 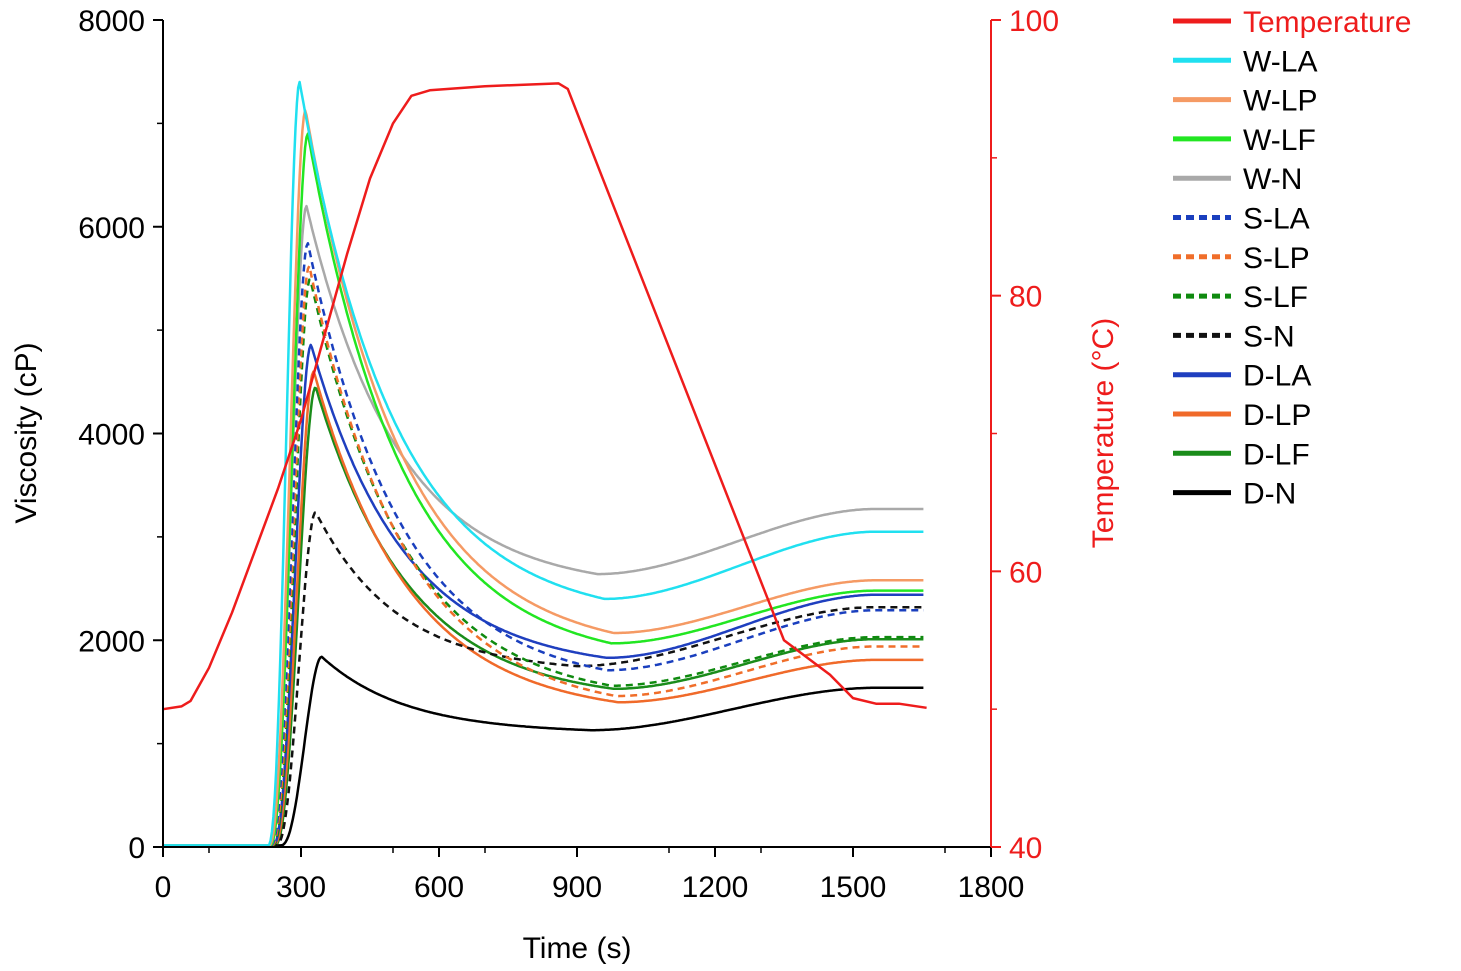 What do you see at coordinates (1280, 61) in the screenshot?
I see `legend-label: W-LA` at bounding box center [1280, 61].